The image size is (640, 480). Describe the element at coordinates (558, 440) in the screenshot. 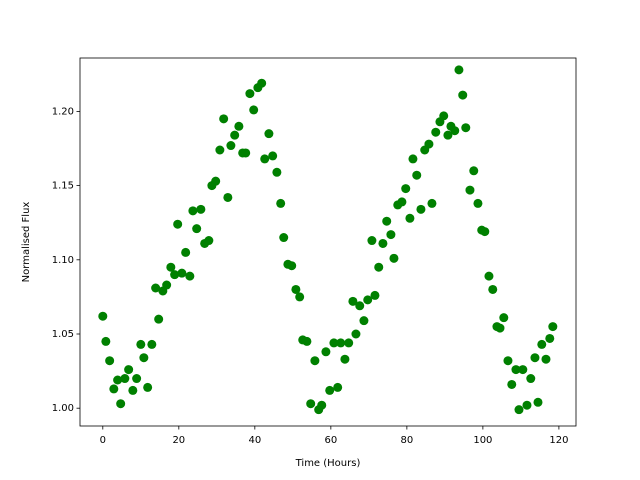

I see `x-tick-label: 120` at that location.